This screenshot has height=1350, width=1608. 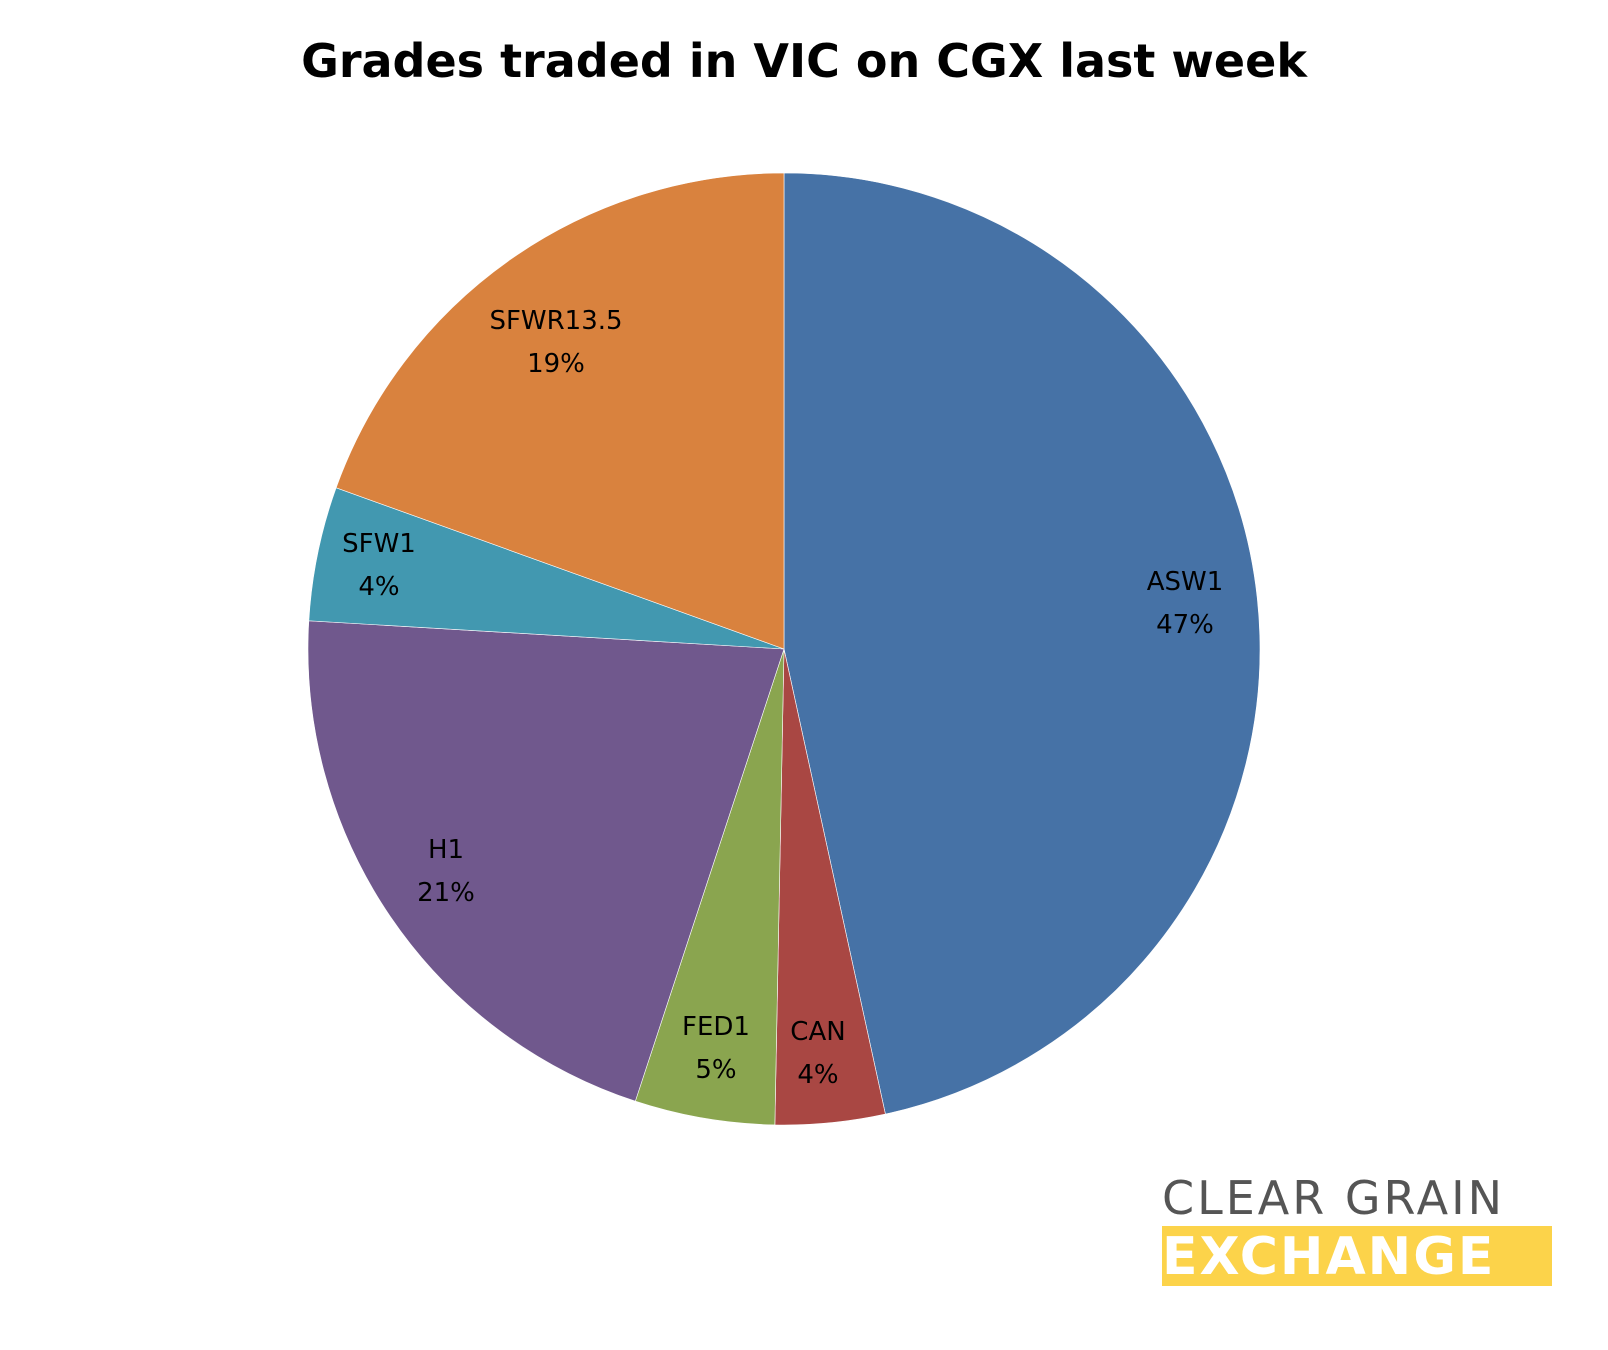 I want to click on logo-line-2: EXCHANGE, so click(x=1357, y=1256).